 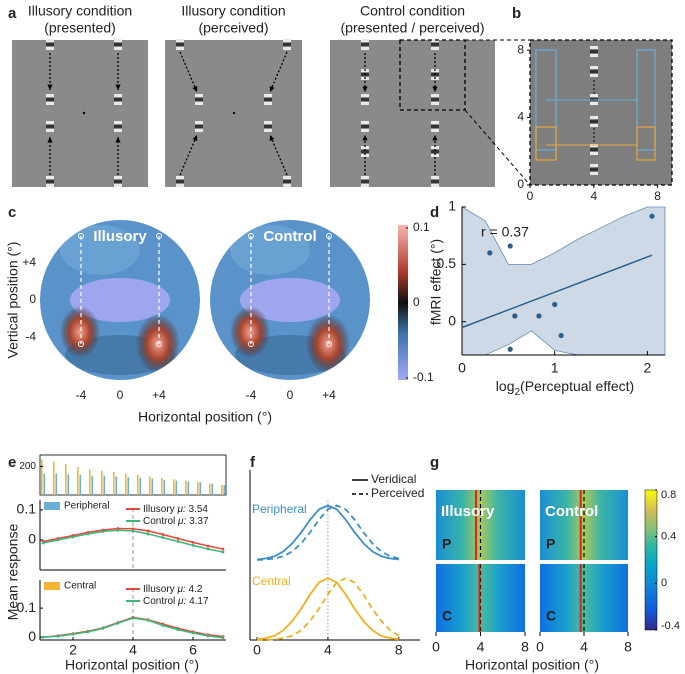 What do you see at coordinates (27, 607) in the screenshot?
I see `y-tick-label: 0.1` at bounding box center [27, 607].